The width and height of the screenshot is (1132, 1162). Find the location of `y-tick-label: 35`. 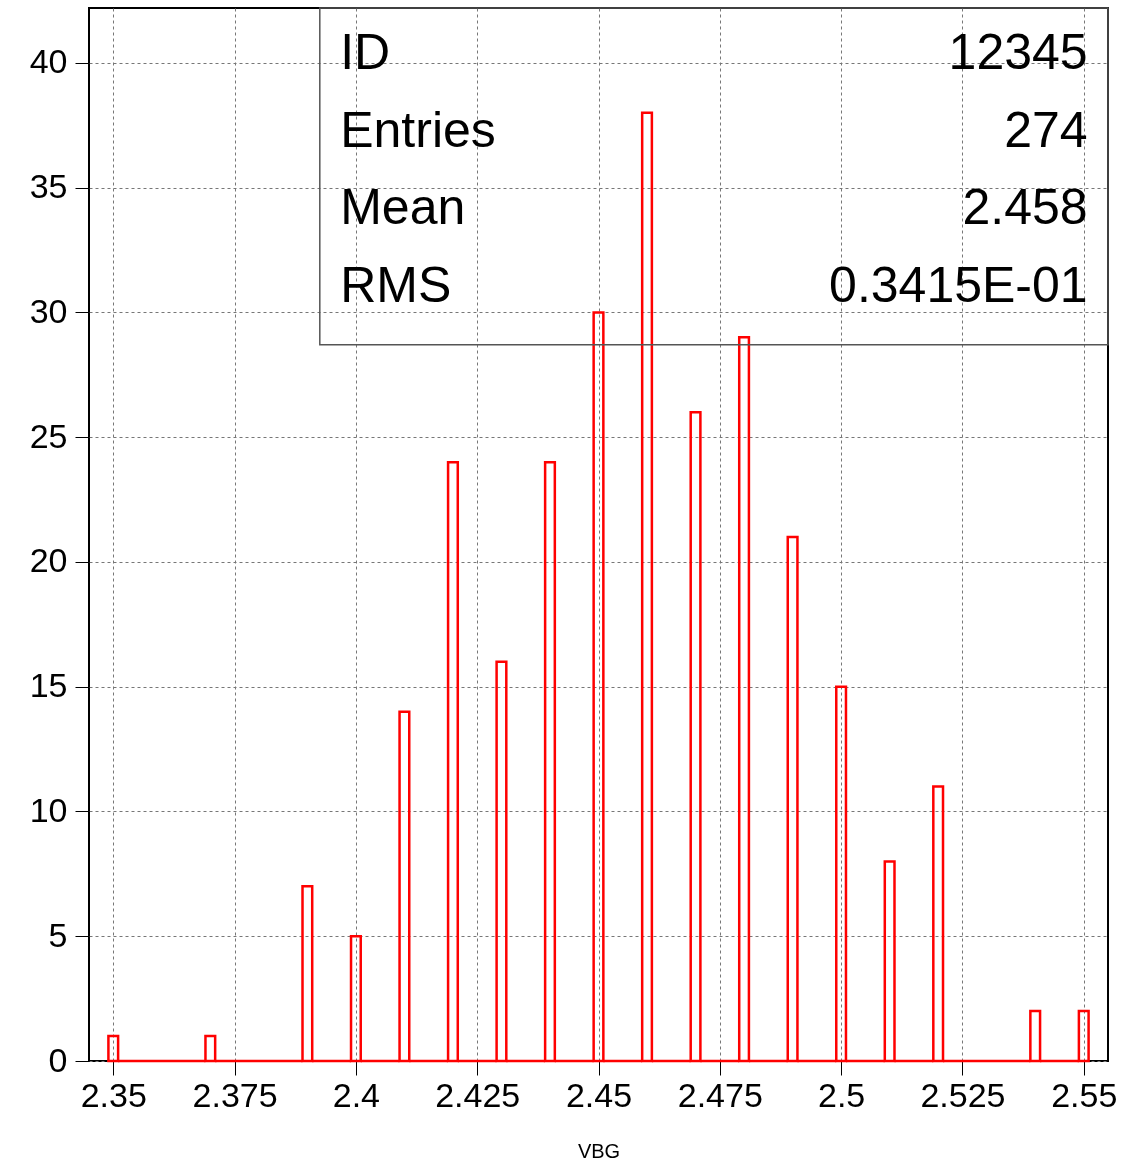

y-tick-label: 35 is located at coordinates (48, 186).